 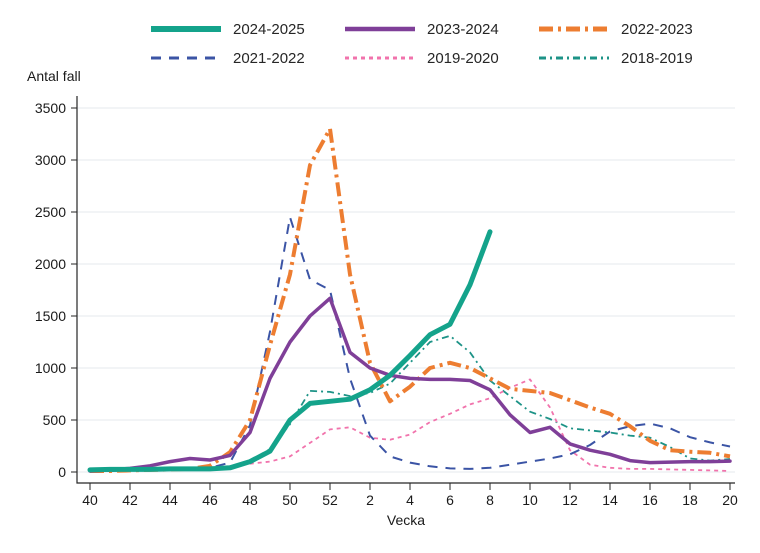 What do you see at coordinates (410, 500) in the screenshot?
I see `x-tick-label: 4` at bounding box center [410, 500].